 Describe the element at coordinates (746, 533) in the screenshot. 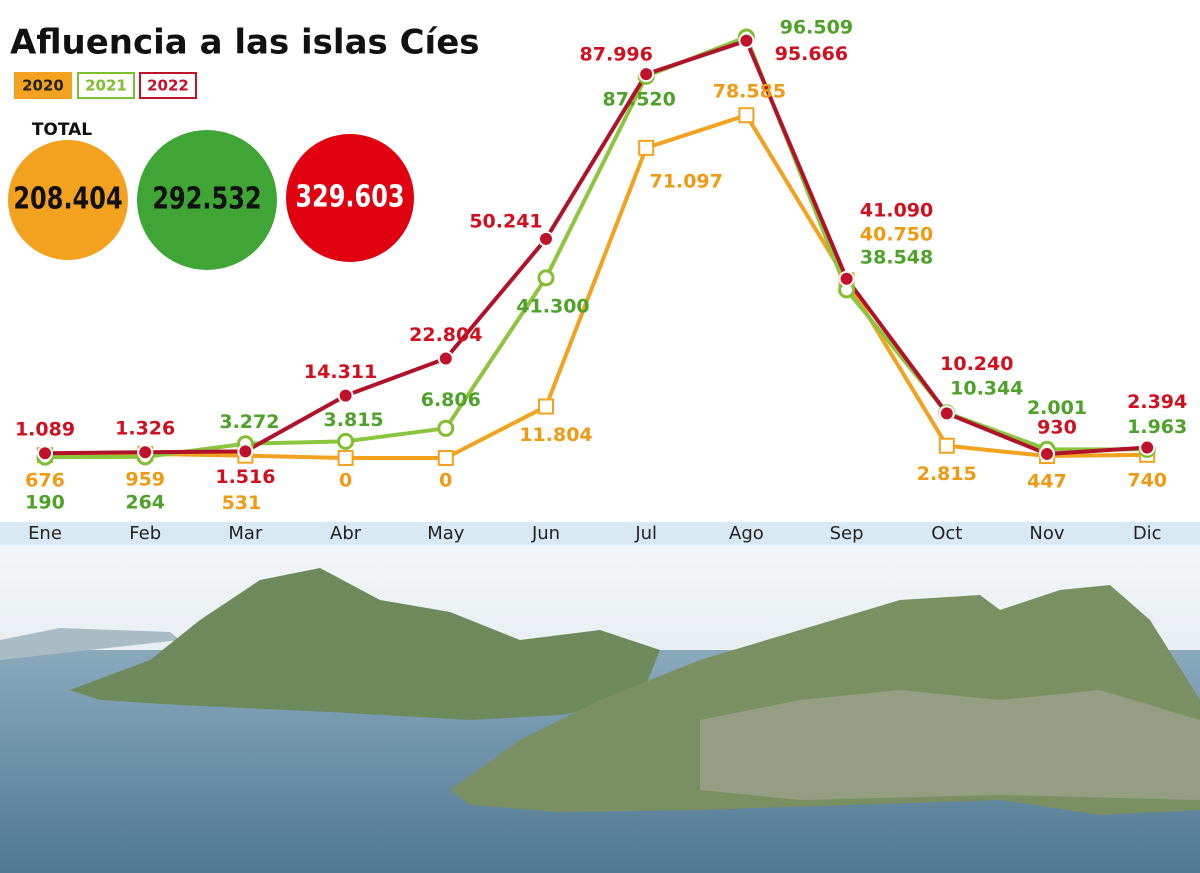

I see `x-tick-label: Ago` at that location.